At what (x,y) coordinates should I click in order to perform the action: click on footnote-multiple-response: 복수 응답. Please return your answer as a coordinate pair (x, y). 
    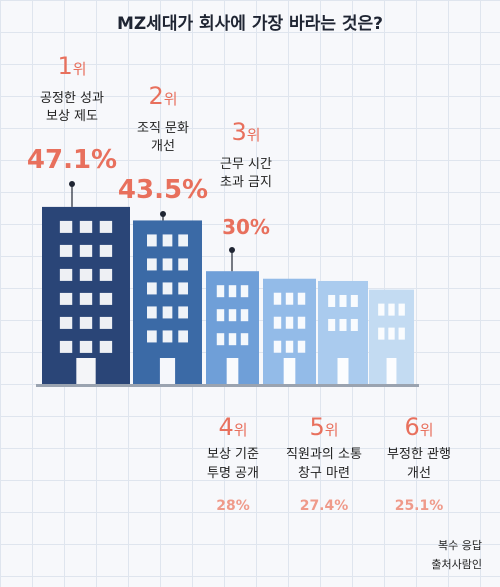
    Looking at the image, I should click on (460, 545).